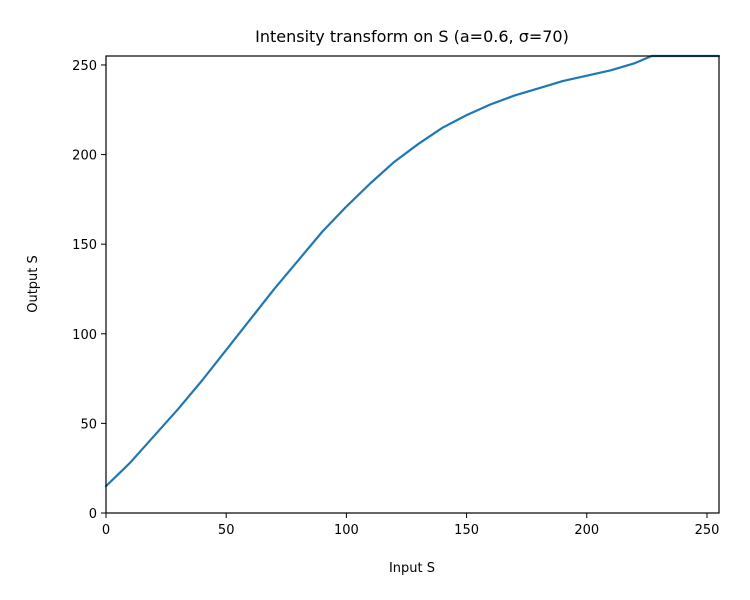 This screenshot has height=600, width=750. I want to click on chart-title: Intensity transform on S (a=0.6, σ=70), so click(412, 36).